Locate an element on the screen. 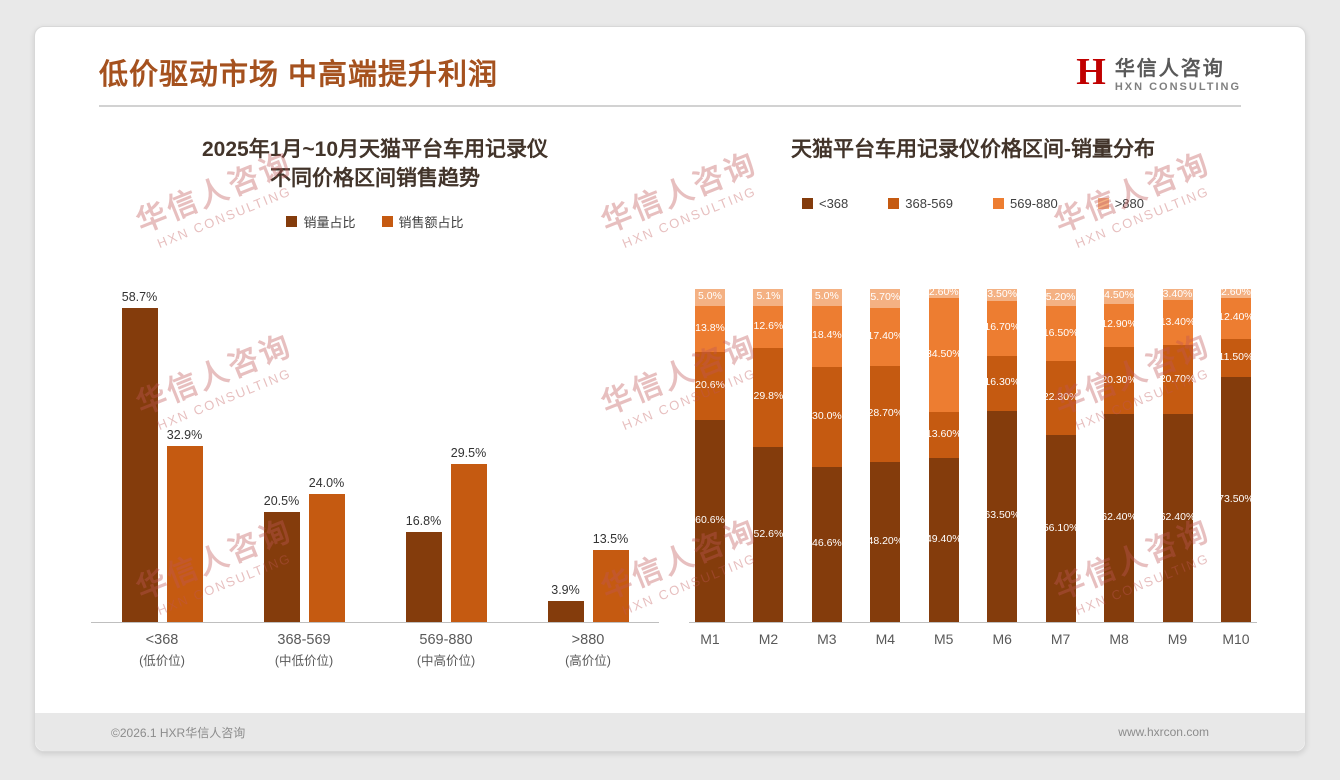 The image size is (1340, 780). chart-trend-title-line2: 不同价格区间销售趋势 is located at coordinates (375, 179).